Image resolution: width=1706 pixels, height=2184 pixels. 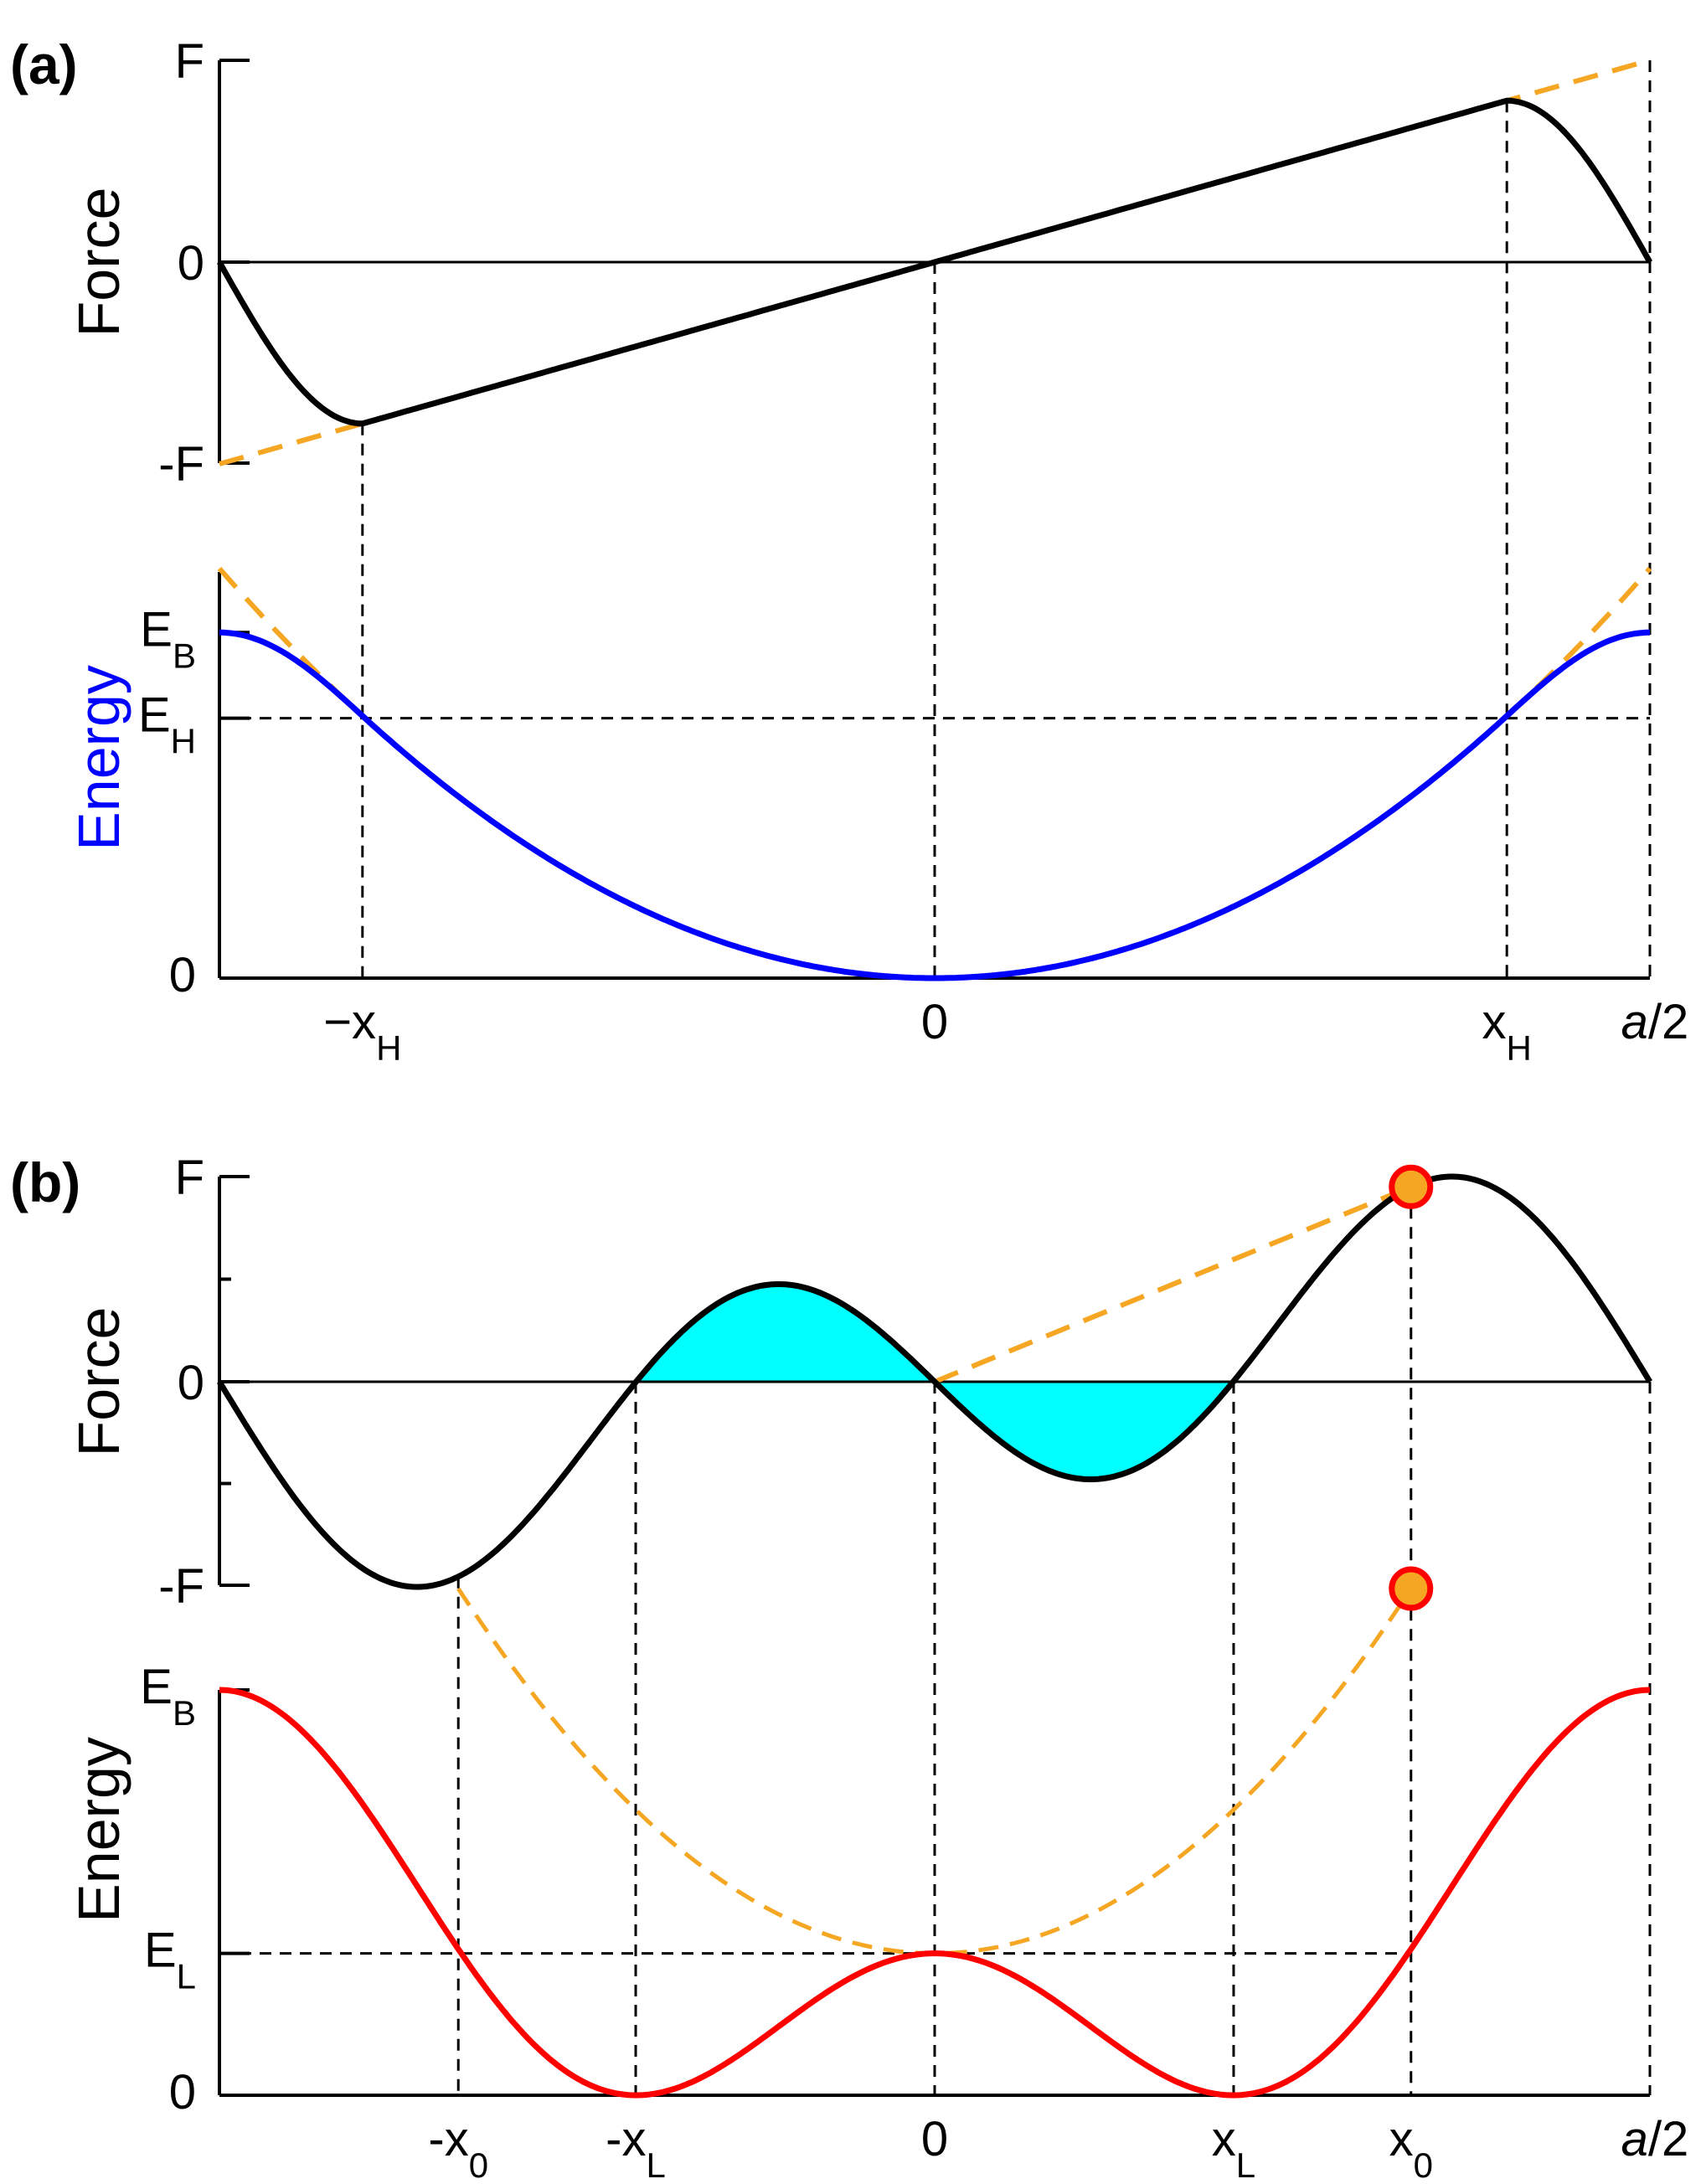 I want to click on b-energy-xtick-label: -x0, so click(x=458, y=2148).